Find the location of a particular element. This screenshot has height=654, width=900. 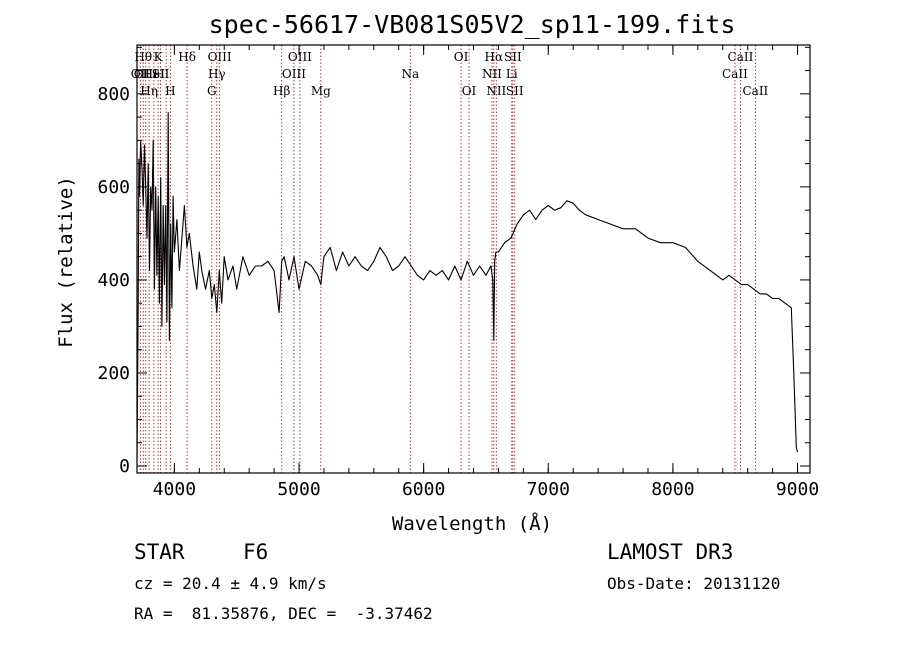

line-marker-label: Hβ is located at coordinates (281, 91).